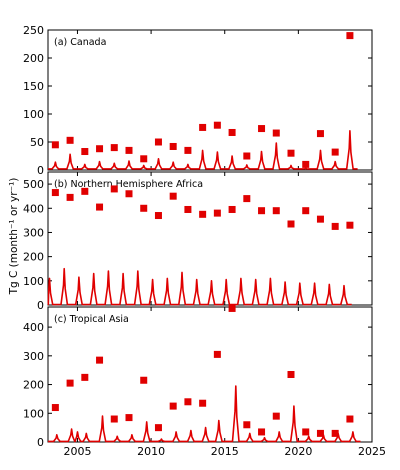 The width and height of the screenshot is (400, 470). I want to click on x-tick-label: 2020, so click(298, 451).